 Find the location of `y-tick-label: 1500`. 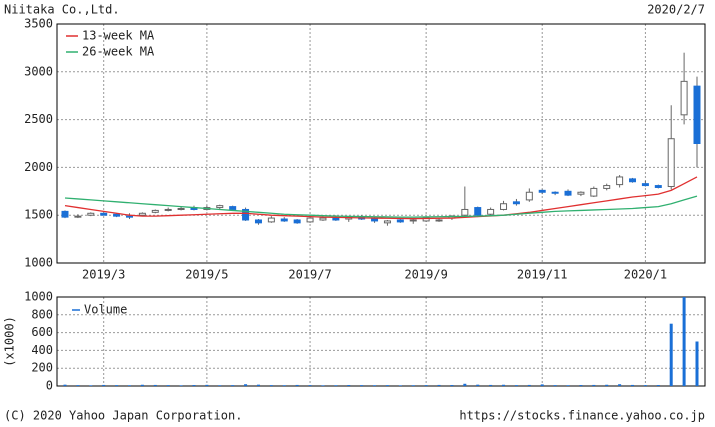

y-tick-label: 1500 is located at coordinates (38, 215).